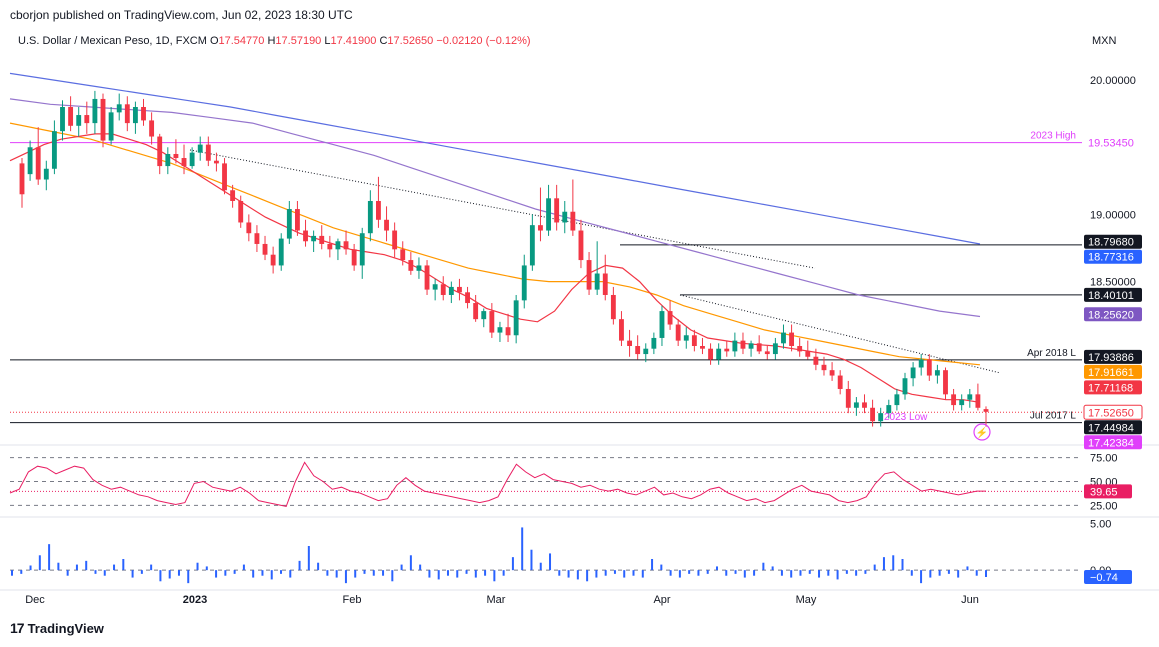 This screenshot has height=647, width=1159. I want to click on x-tick-label: 2023, so click(195, 600).